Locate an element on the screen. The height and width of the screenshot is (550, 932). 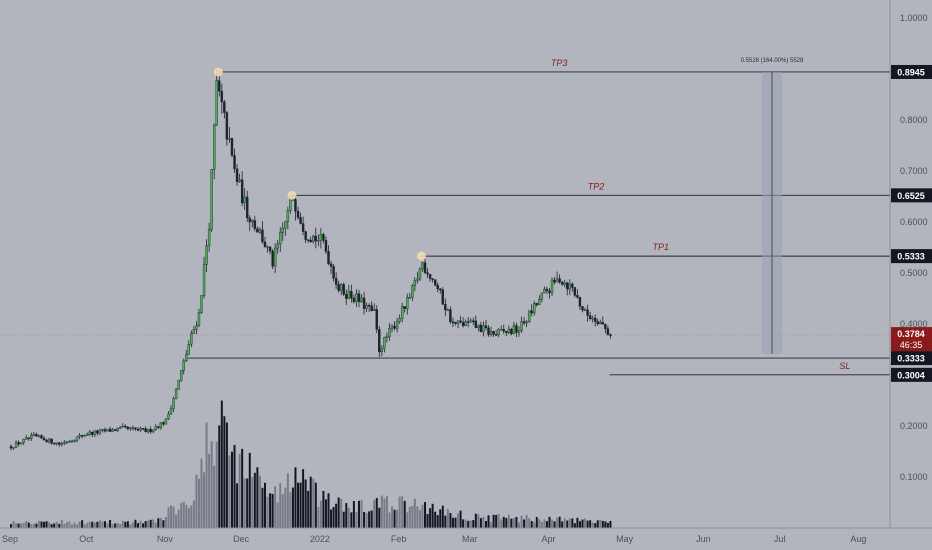
x-tick-label: Oct is located at coordinates (86, 539).